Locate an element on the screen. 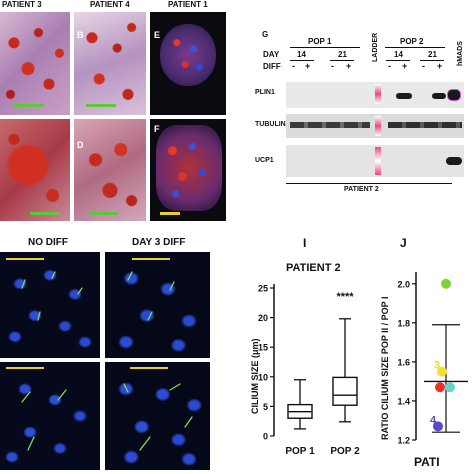 This screenshot has width=474, height=474. day-21b-underline is located at coordinates (432, 60).